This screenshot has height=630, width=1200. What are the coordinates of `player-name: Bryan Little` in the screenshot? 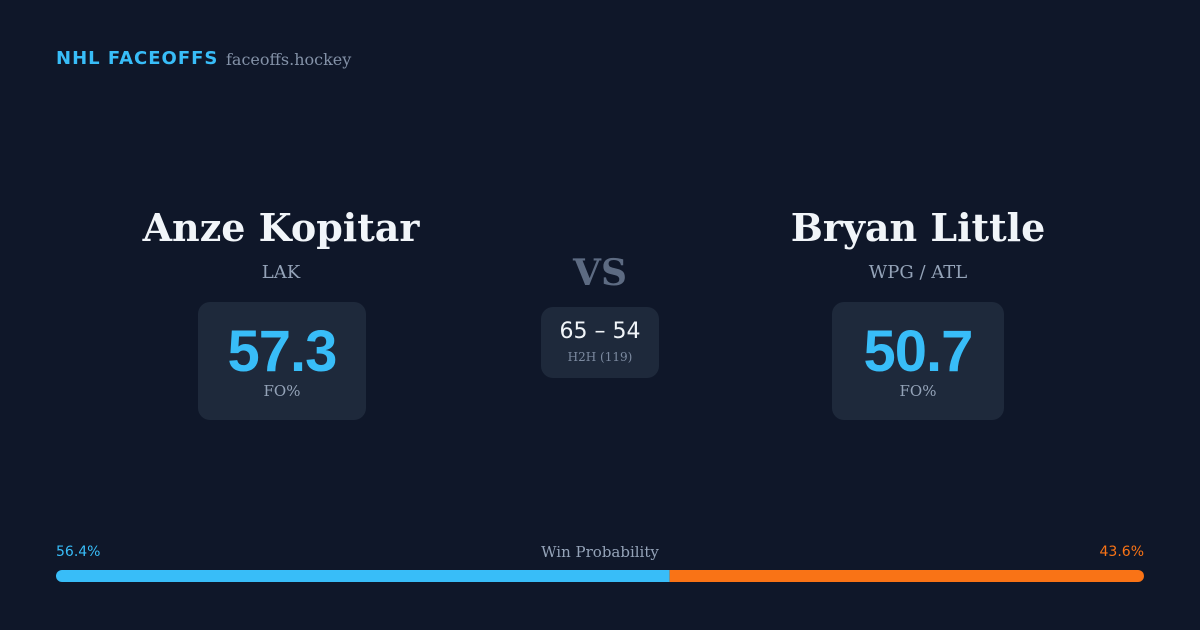 It's located at (918, 227).